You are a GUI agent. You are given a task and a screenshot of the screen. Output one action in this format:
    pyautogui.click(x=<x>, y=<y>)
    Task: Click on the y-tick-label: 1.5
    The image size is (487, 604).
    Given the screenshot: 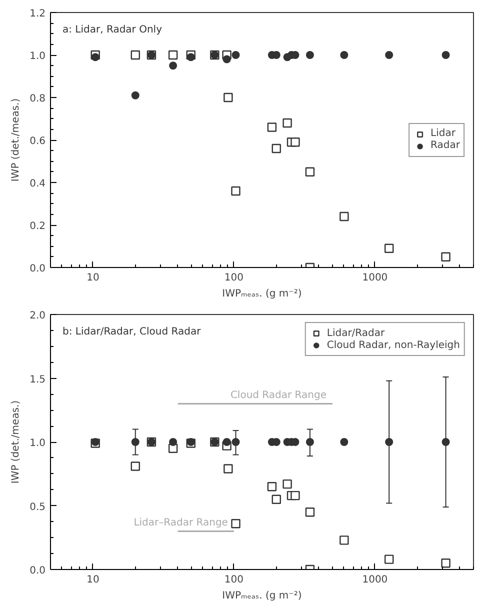 What is the action you would take?
    pyautogui.click(x=38, y=380)
    